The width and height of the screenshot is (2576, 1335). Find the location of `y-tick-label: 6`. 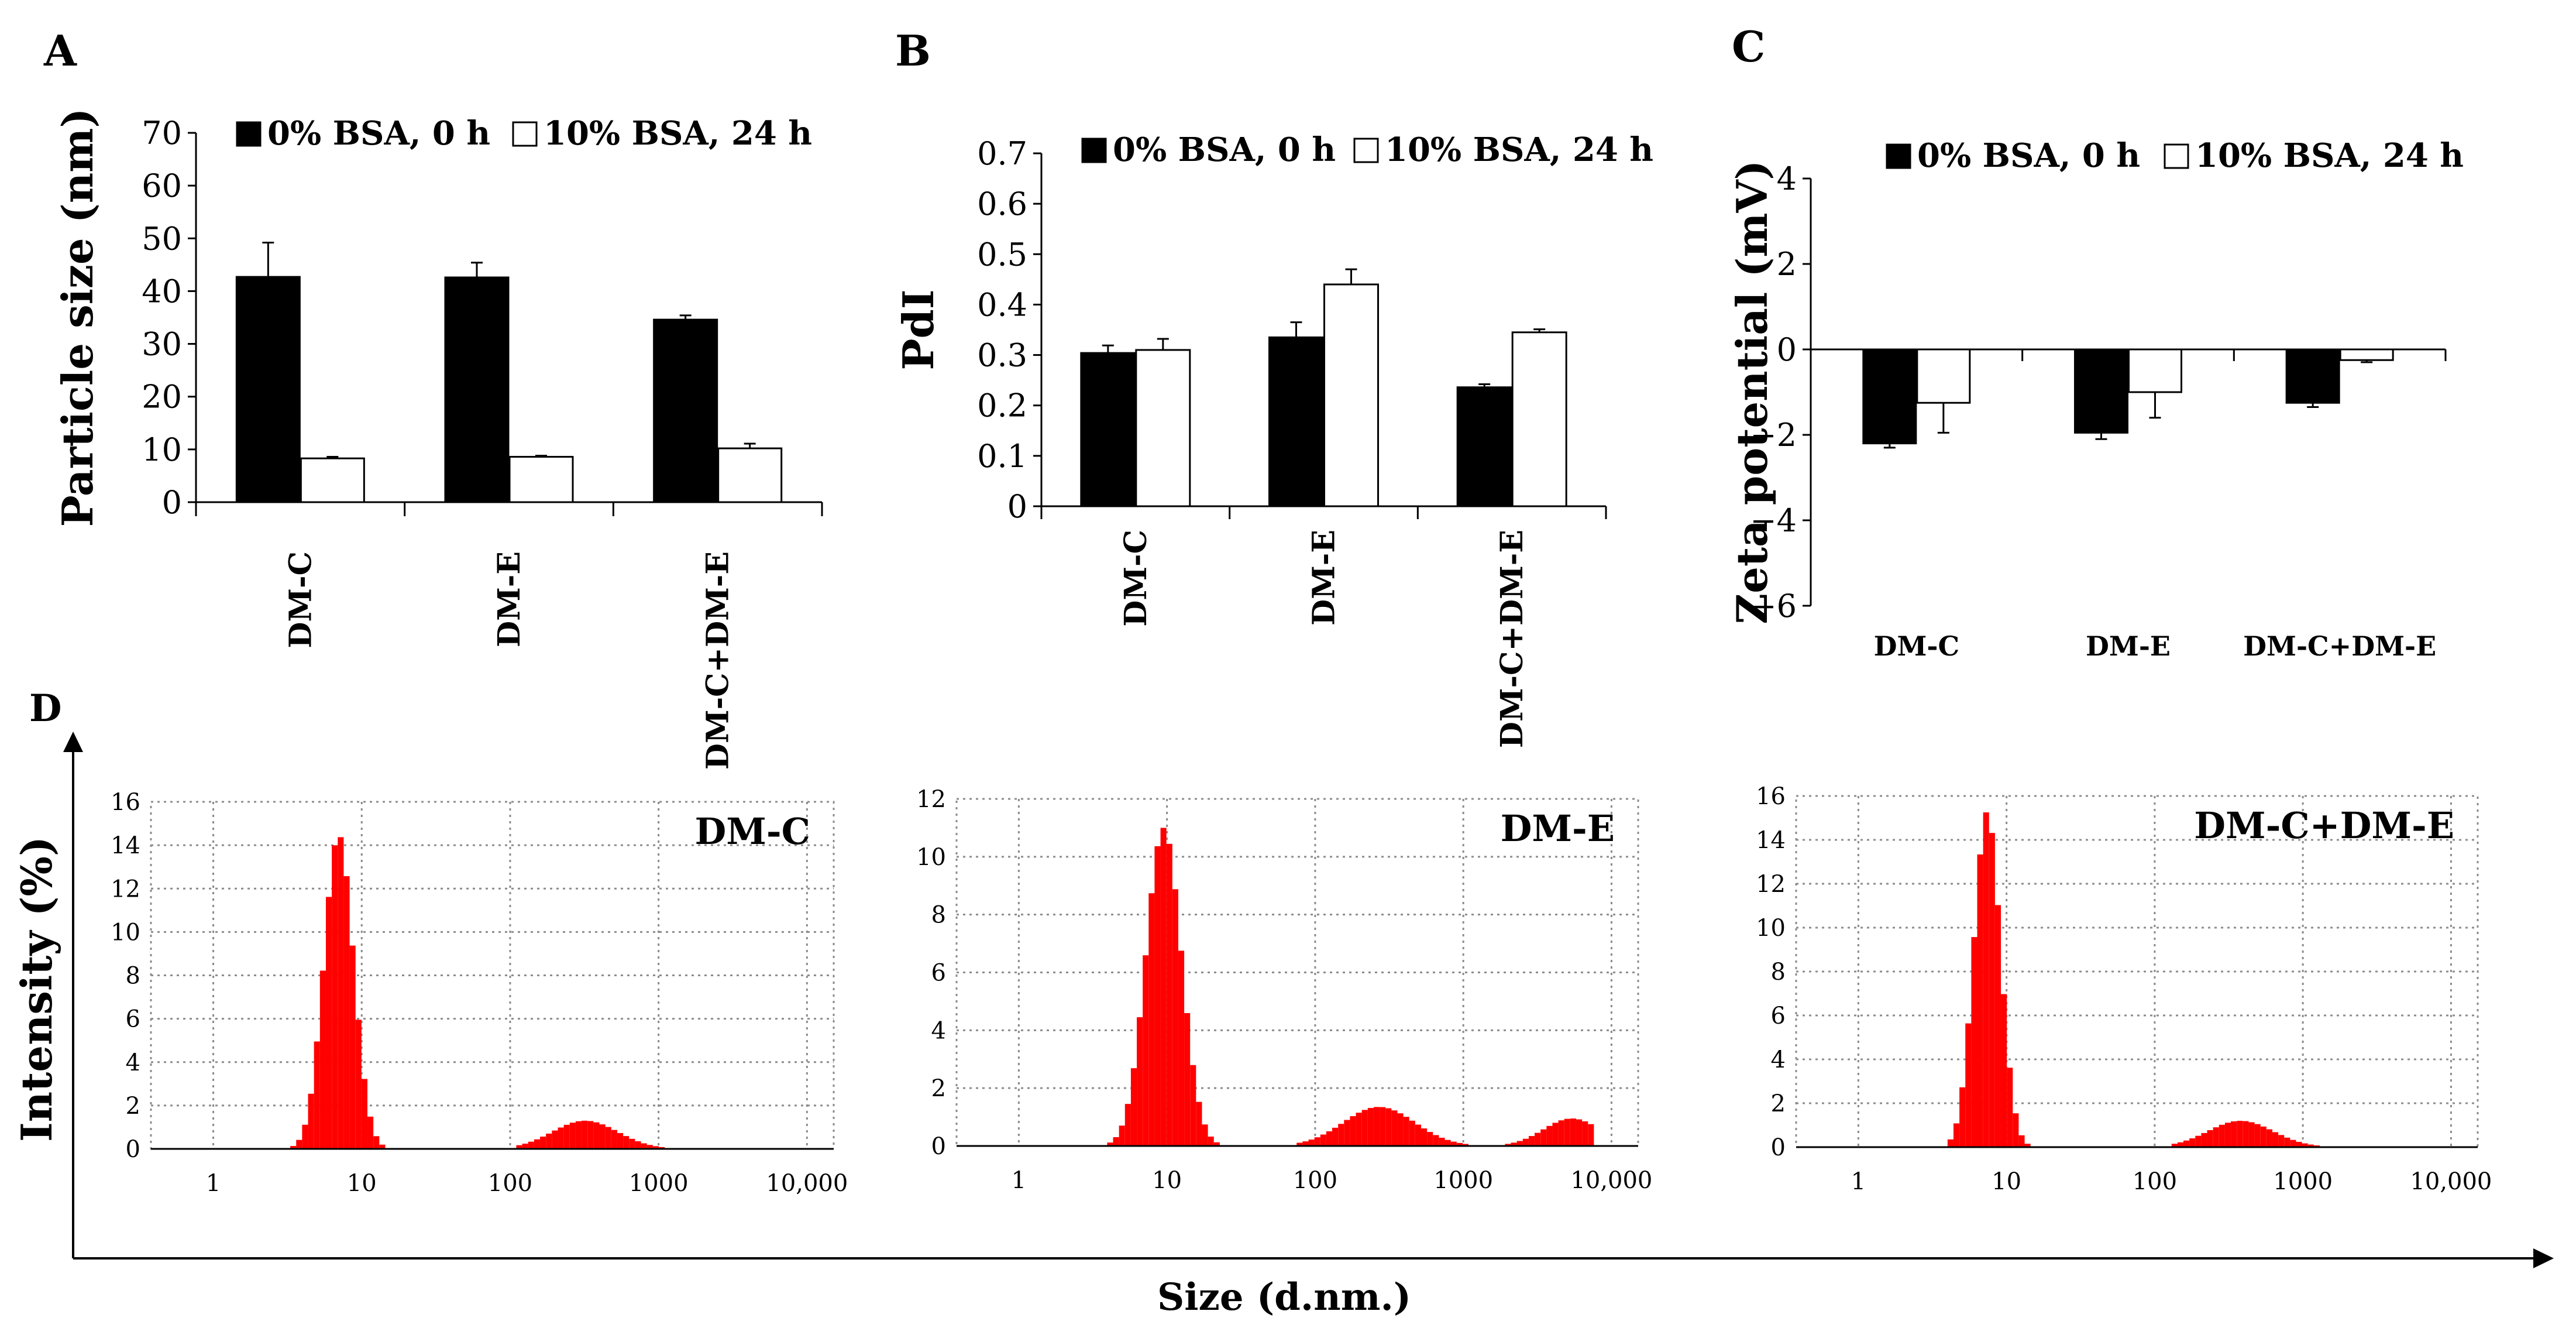

y-tick-label: 6 is located at coordinates (133, 1019).